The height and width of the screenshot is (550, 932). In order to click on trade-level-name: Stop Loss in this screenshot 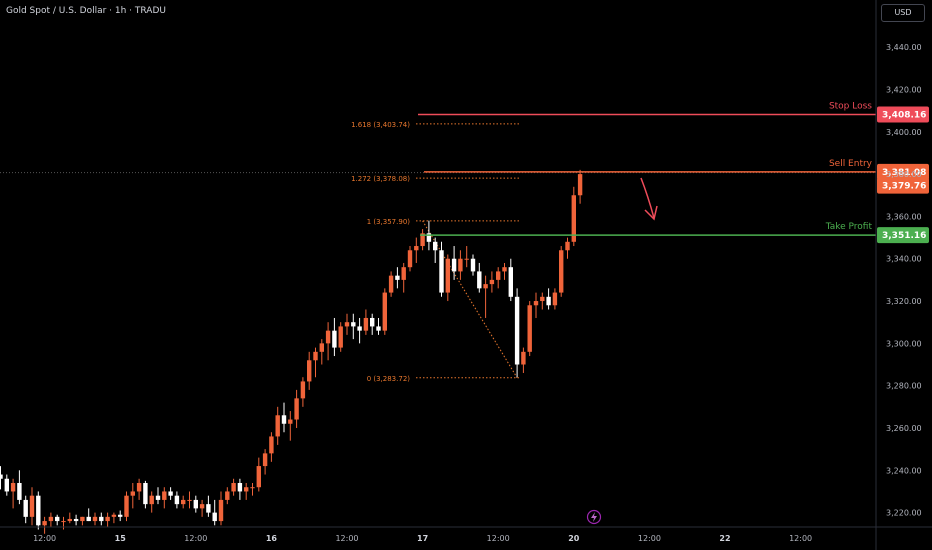, I will do `click(850, 107)`.